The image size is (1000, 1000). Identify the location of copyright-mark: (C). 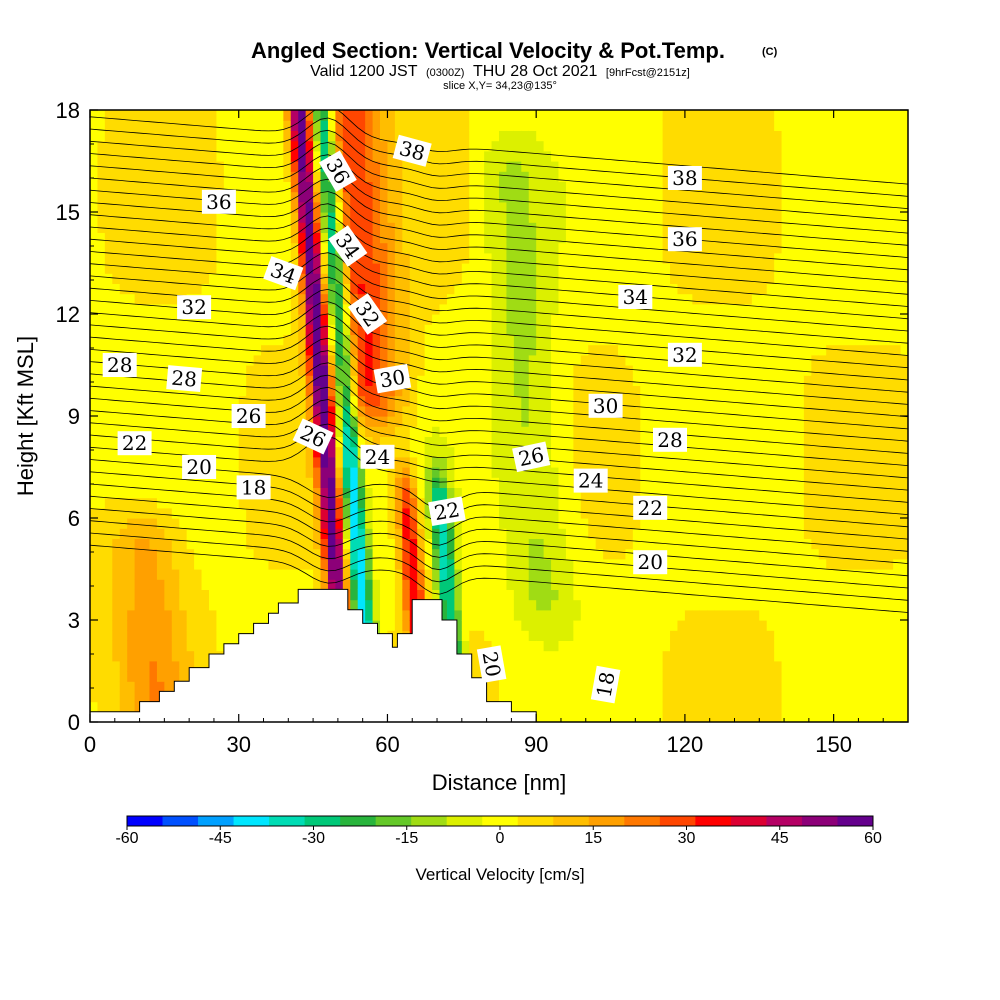
(770, 52).